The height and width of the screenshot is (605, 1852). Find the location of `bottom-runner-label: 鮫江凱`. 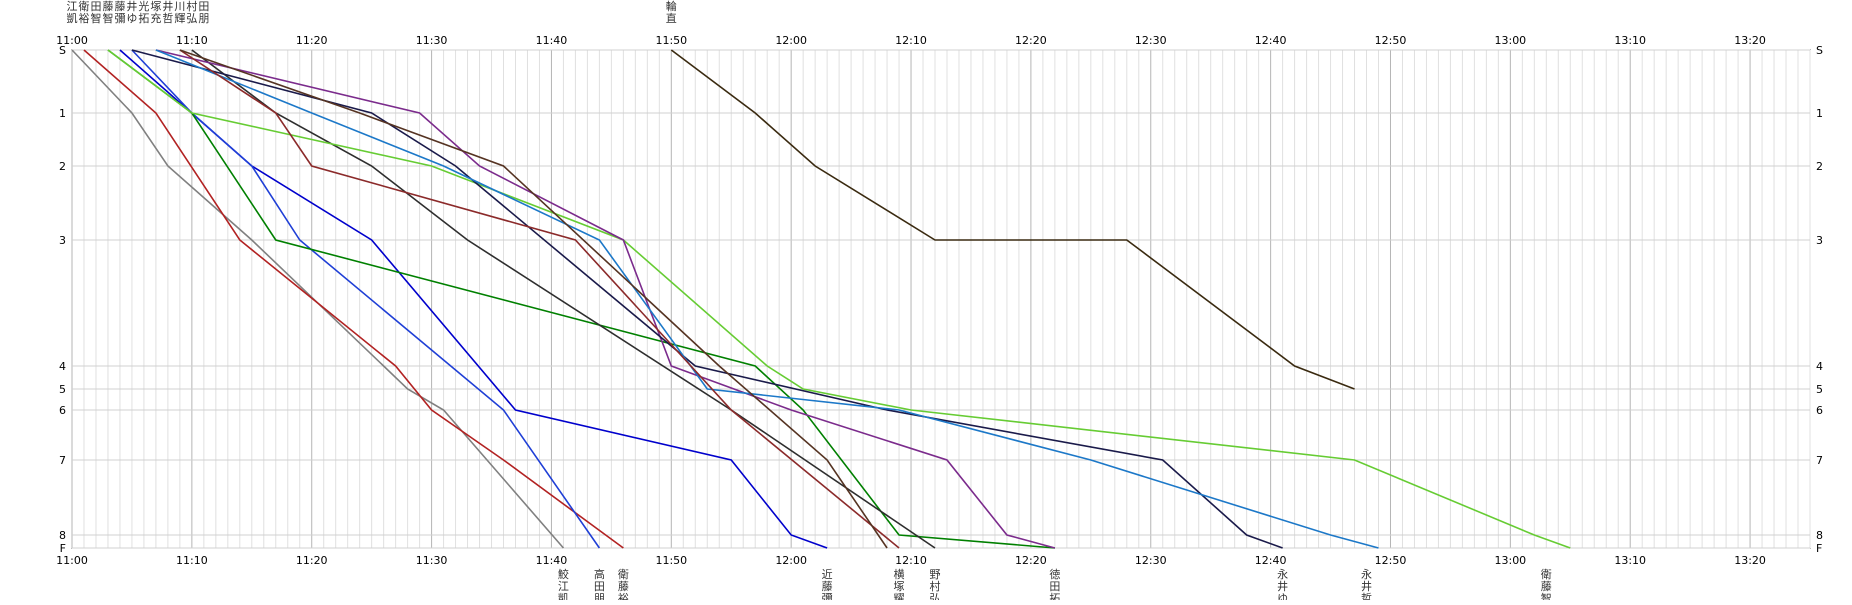

bottom-runner-label: 鮫江凱 is located at coordinates (563, 583).